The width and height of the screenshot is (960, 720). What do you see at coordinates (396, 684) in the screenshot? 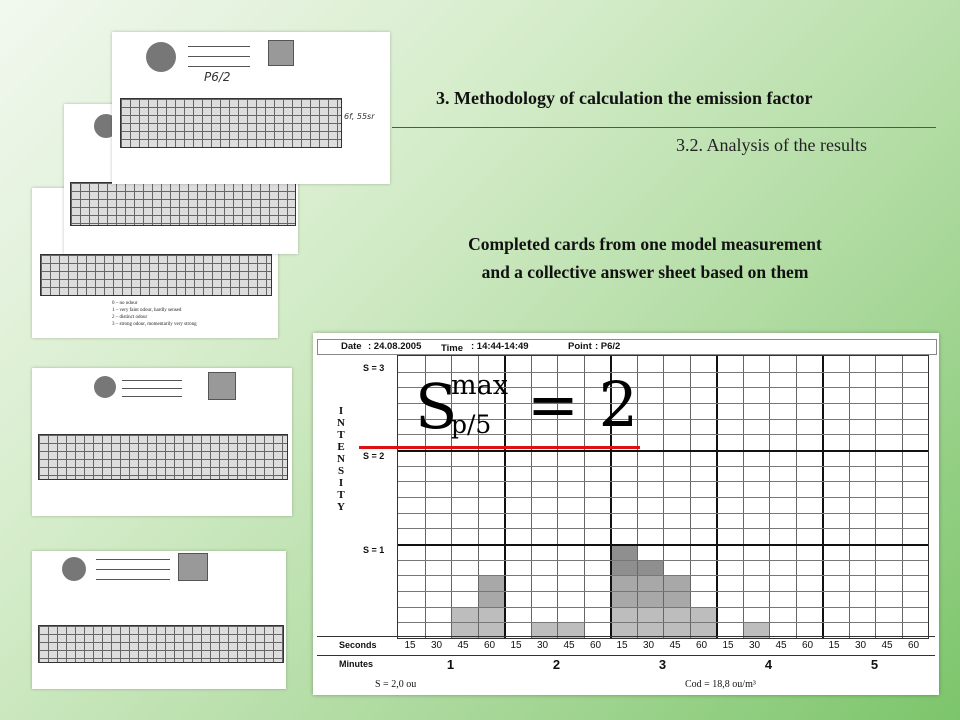
I see `summary-intensity: S = 2,0 ou` at bounding box center [396, 684].